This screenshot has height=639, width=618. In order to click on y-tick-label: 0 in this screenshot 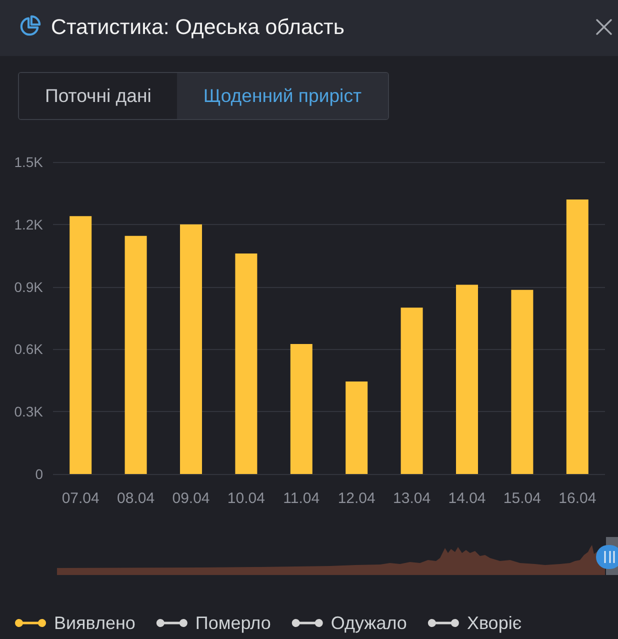, I will do `click(39, 474)`.